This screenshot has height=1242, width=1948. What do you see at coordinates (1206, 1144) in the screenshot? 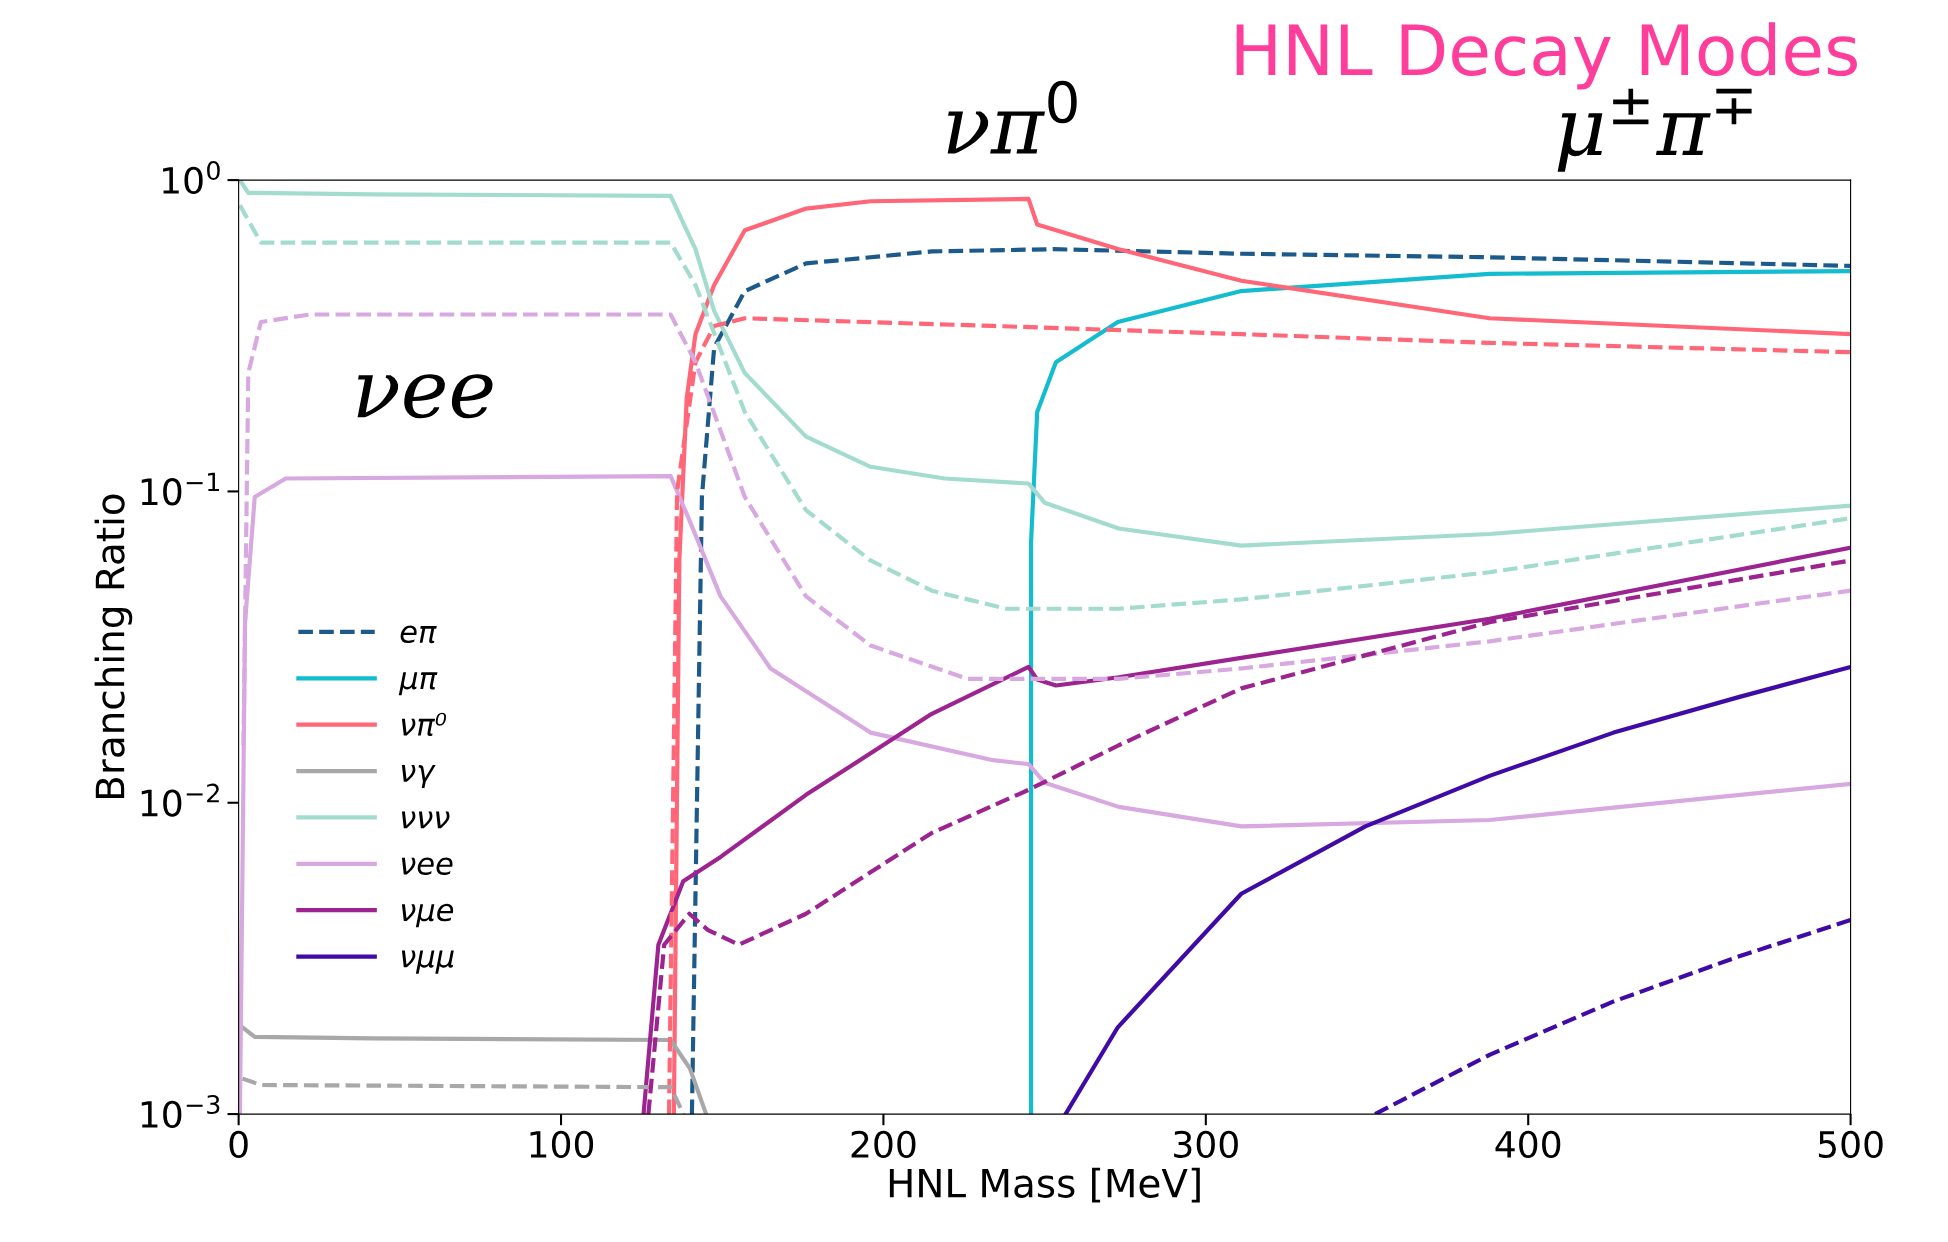
I see `x-tick-label: 300` at bounding box center [1206, 1144].